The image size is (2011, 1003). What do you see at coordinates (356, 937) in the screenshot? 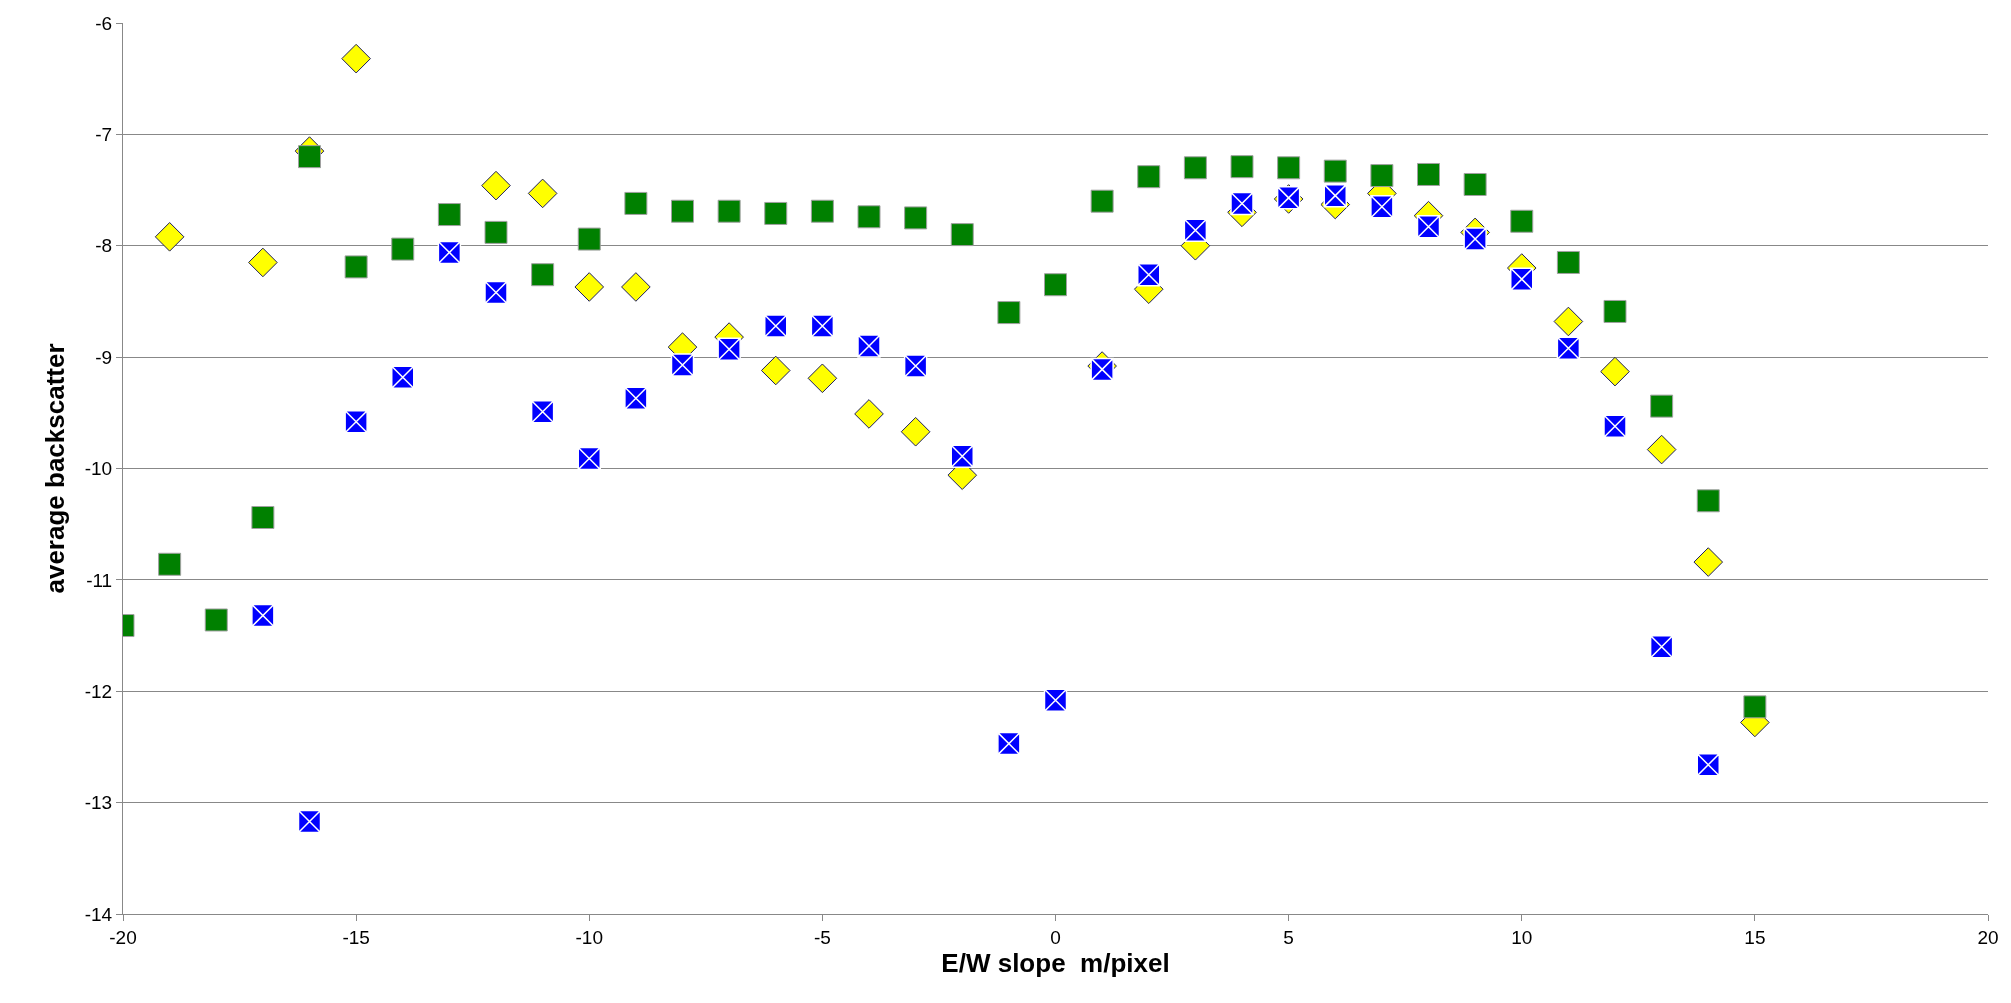
I see `x-tick-label: -15` at bounding box center [356, 937].